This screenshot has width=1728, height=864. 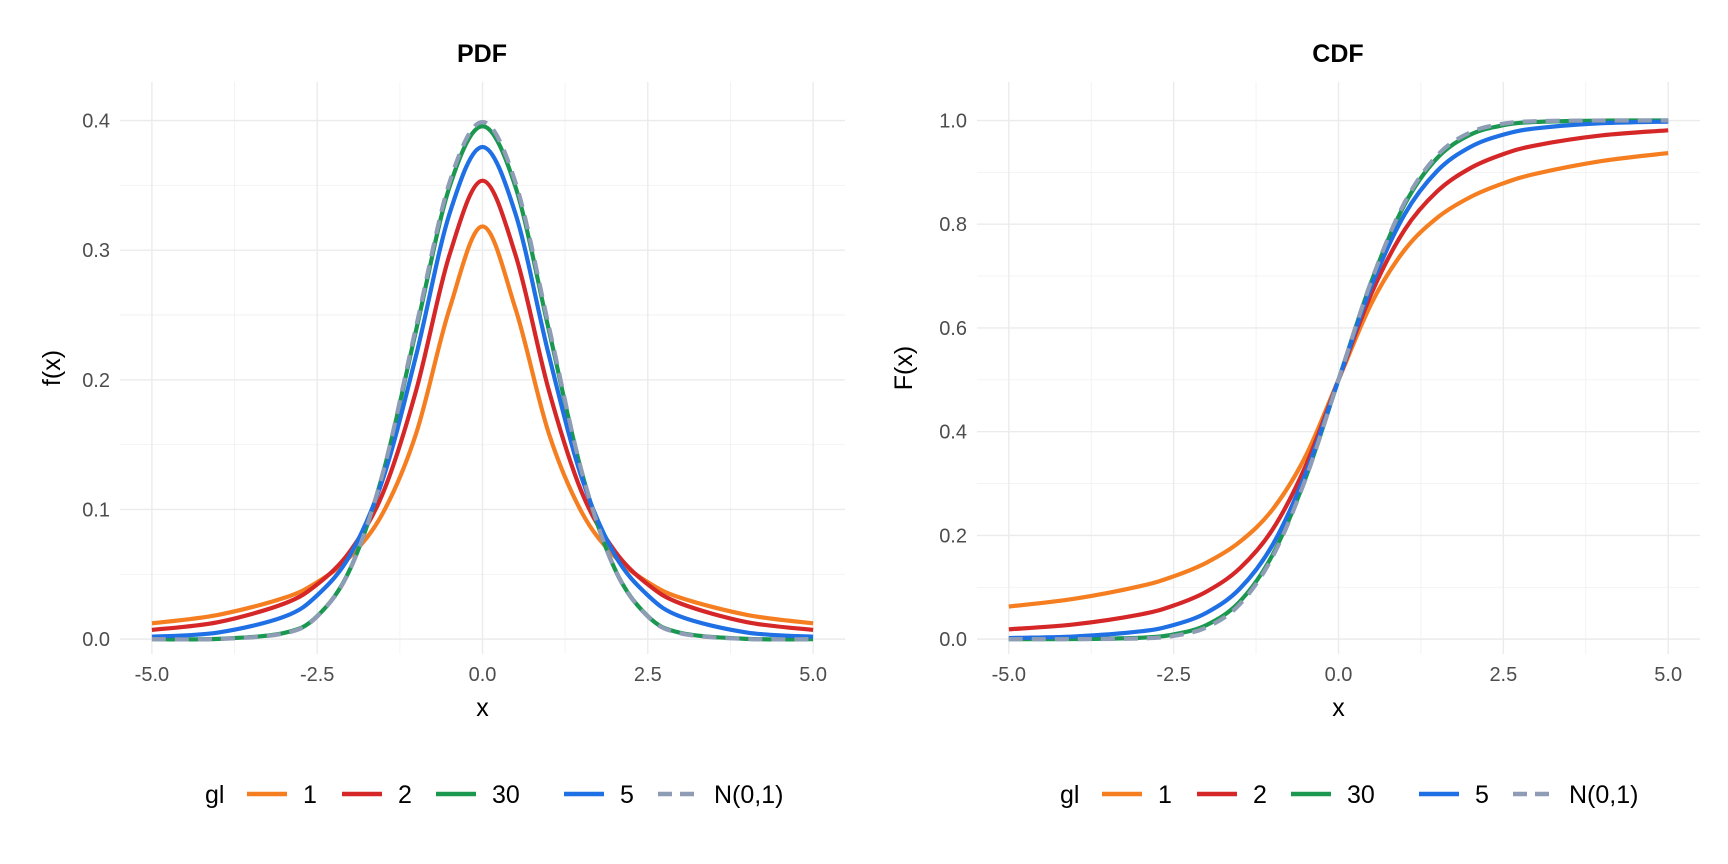 I want to click on y-axis-title: f(x), so click(x=52, y=368).